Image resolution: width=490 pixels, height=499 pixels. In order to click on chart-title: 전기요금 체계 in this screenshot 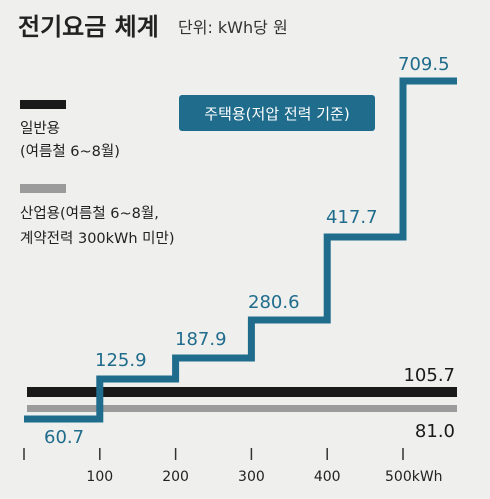, I will do `click(88, 27)`.